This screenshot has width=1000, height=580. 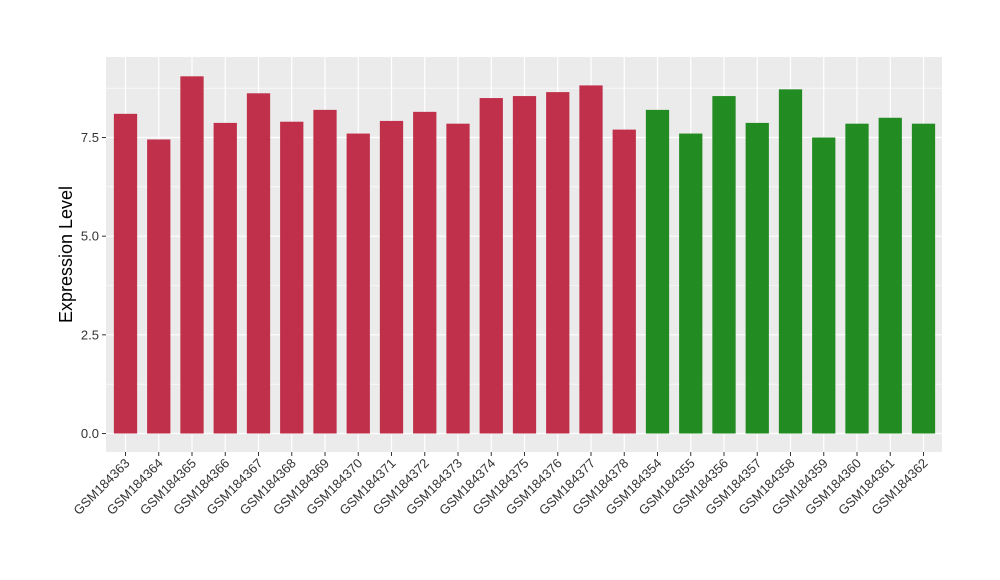 What do you see at coordinates (159, 286) in the screenshot?
I see `bar-GSM184364` at bounding box center [159, 286].